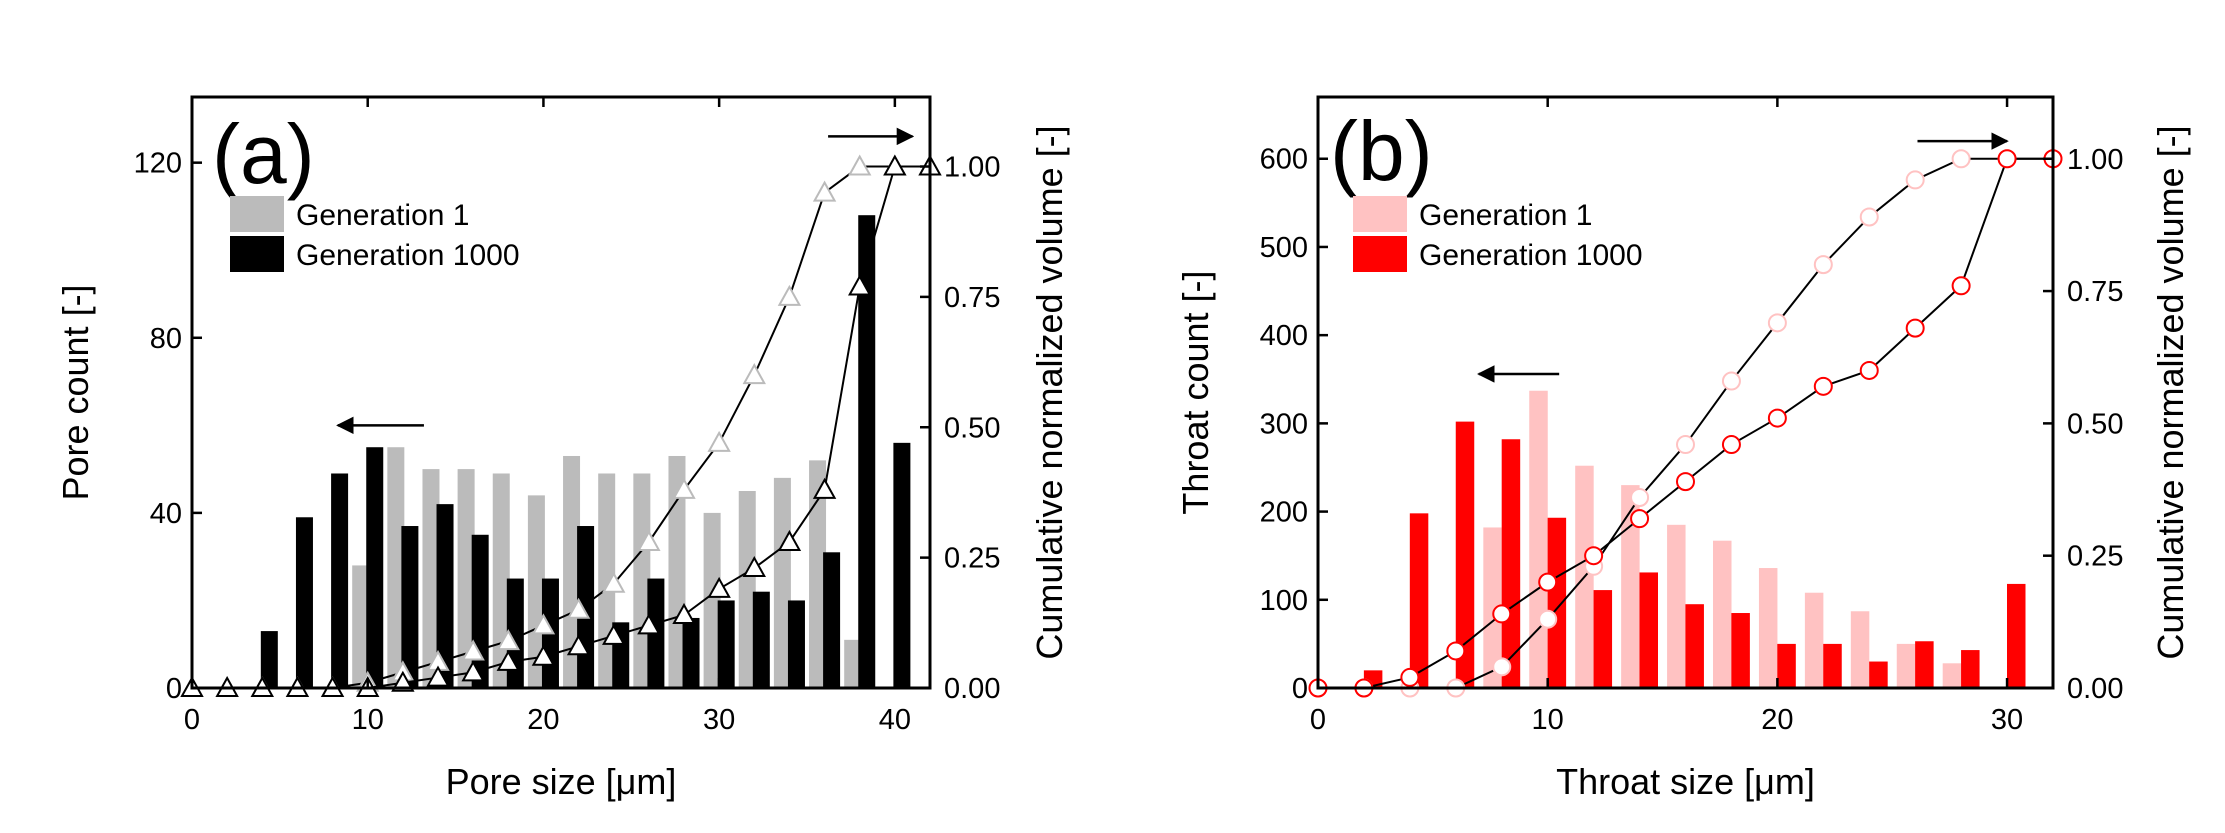  I want to click on y-axis-title: Pore count [-], so click(75, 392).